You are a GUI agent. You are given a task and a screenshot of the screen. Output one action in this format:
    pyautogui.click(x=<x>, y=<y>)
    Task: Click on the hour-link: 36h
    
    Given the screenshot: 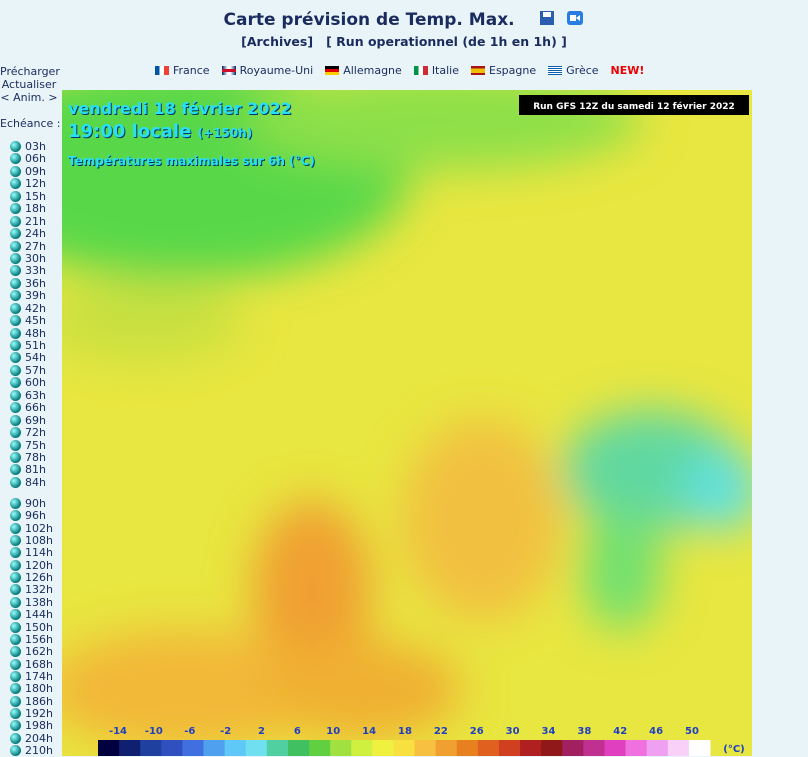 What is the action you would take?
    pyautogui.click(x=28, y=283)
    